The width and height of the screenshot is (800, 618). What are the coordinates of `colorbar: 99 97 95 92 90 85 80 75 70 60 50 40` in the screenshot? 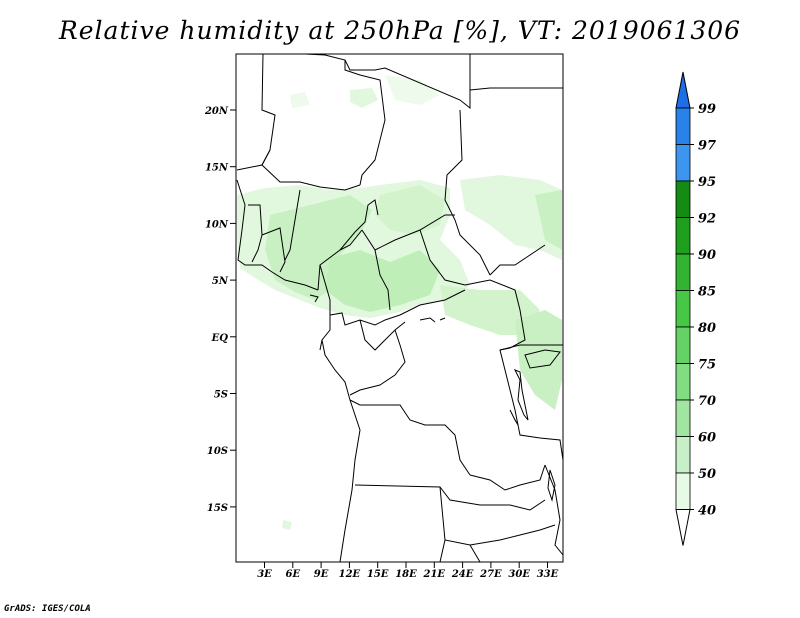 It's located at (695, 308).